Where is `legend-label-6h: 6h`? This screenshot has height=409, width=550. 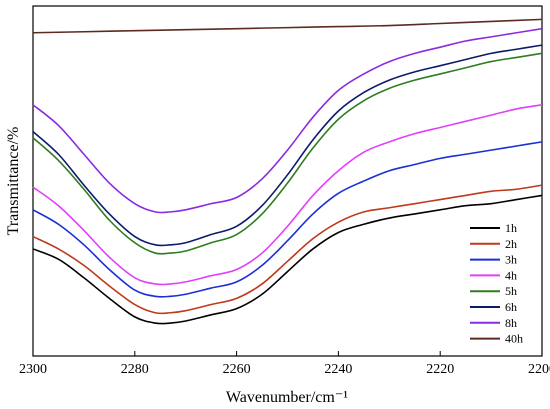
legend-label-6h: 6h is located at coordinates (511, 307).